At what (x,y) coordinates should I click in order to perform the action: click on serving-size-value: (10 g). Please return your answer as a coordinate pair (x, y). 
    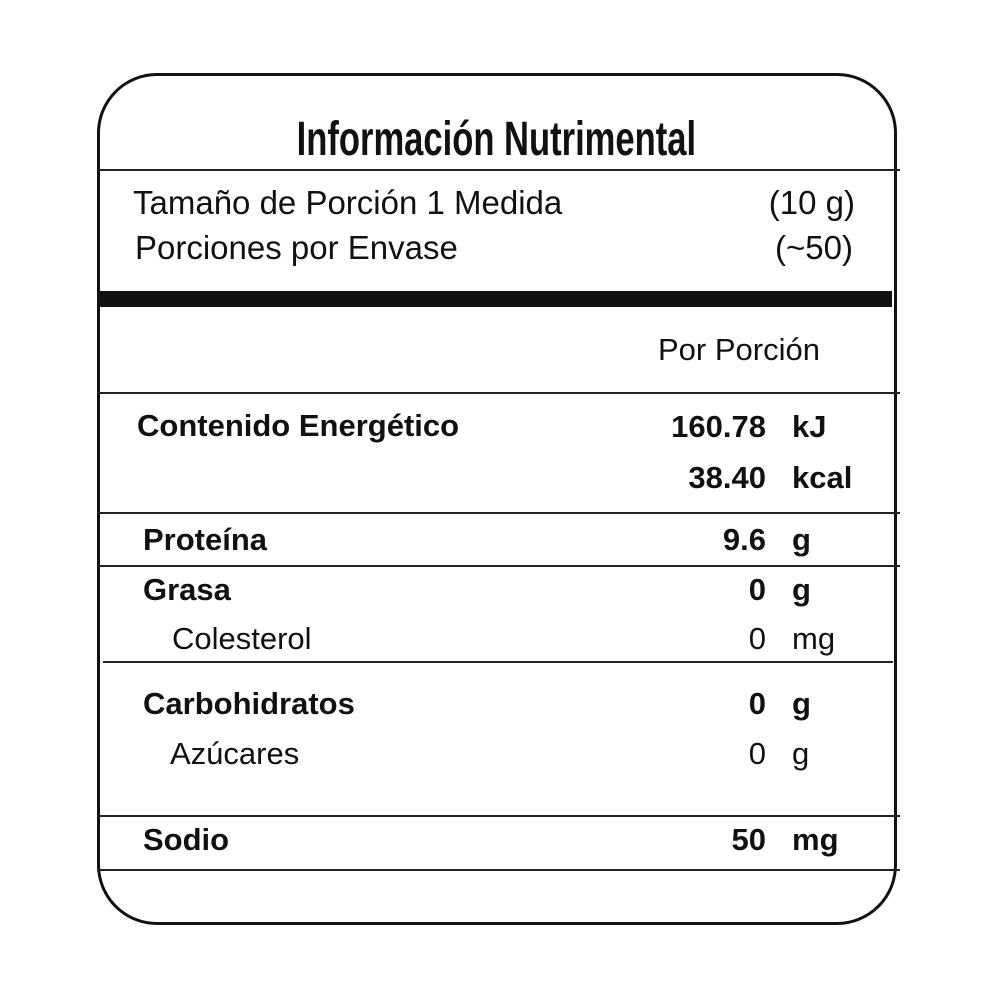
    Looking at the image, I should click on (811, 202).